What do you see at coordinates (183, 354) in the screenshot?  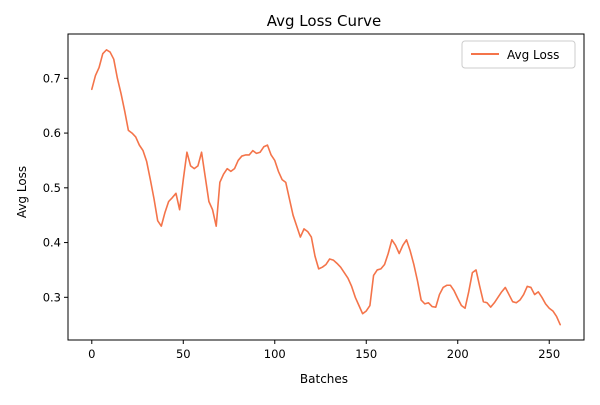 I see `x-tick-label: 50` at bounding box center [183, 354].